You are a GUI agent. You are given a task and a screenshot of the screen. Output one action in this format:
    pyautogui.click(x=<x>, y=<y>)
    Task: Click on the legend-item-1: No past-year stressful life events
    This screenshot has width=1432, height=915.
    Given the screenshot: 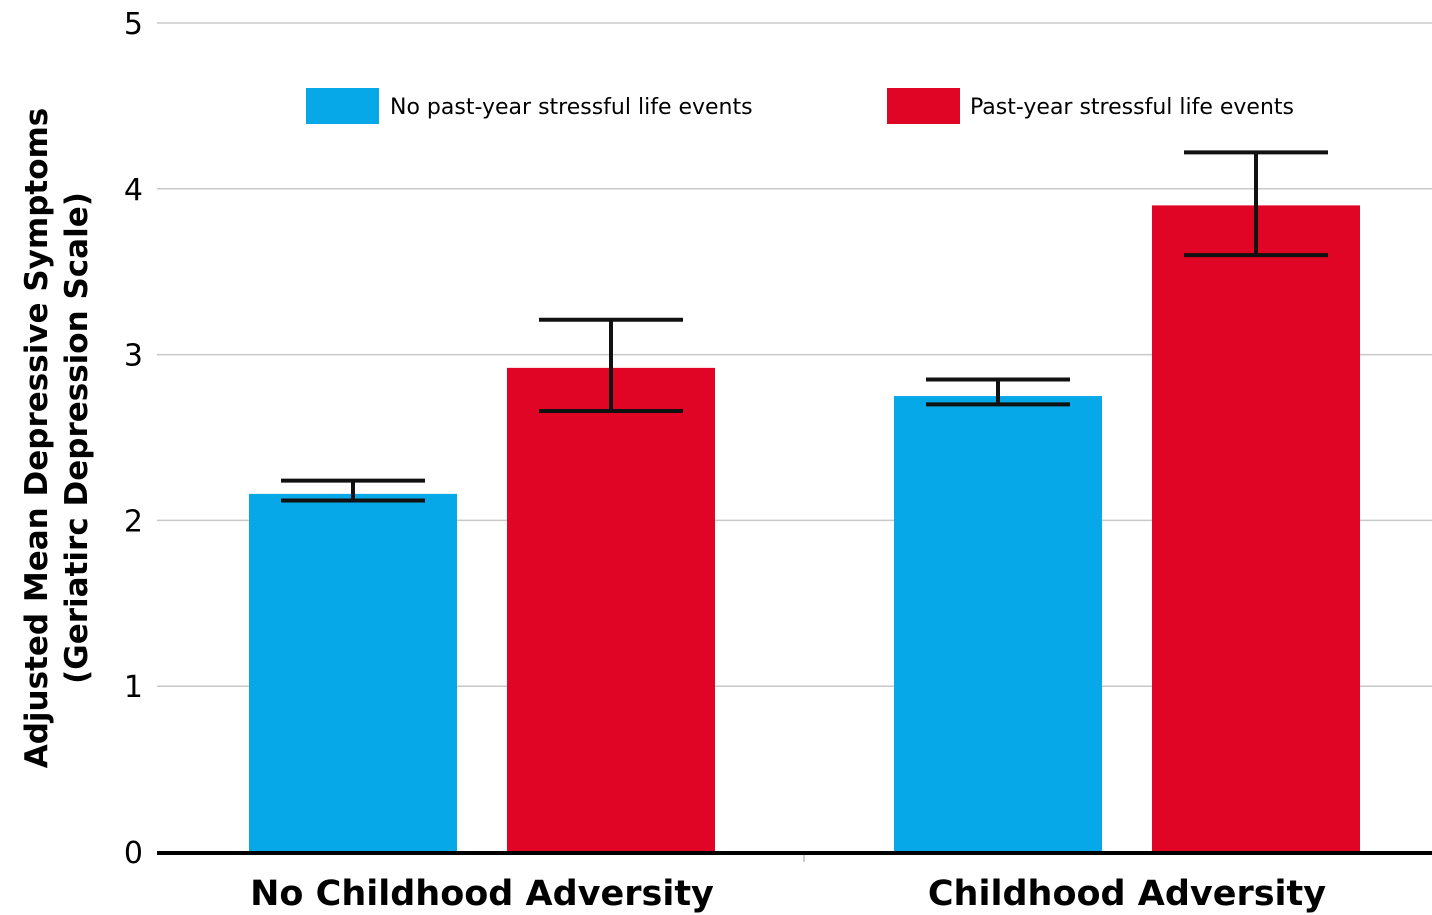 What is the action you would take?
    pyautogui.click(x=529, y=106)
    